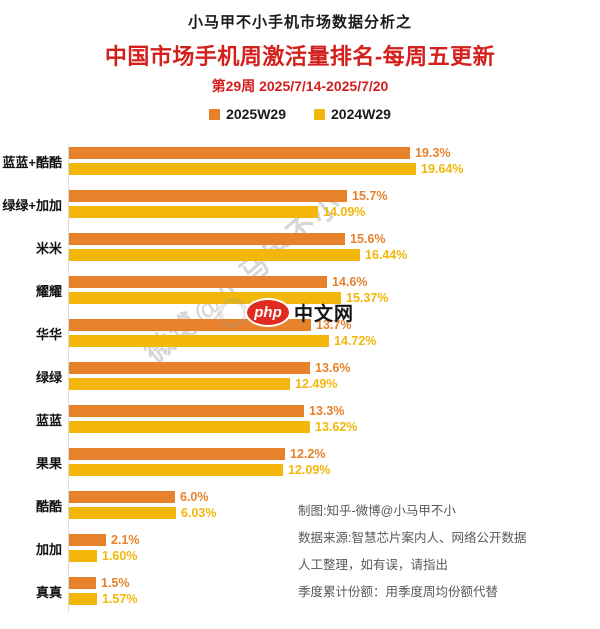 The width and height of the screenshot is (600, 629). I want to click on bar-value-label: 12.09%, so click(309, 470).